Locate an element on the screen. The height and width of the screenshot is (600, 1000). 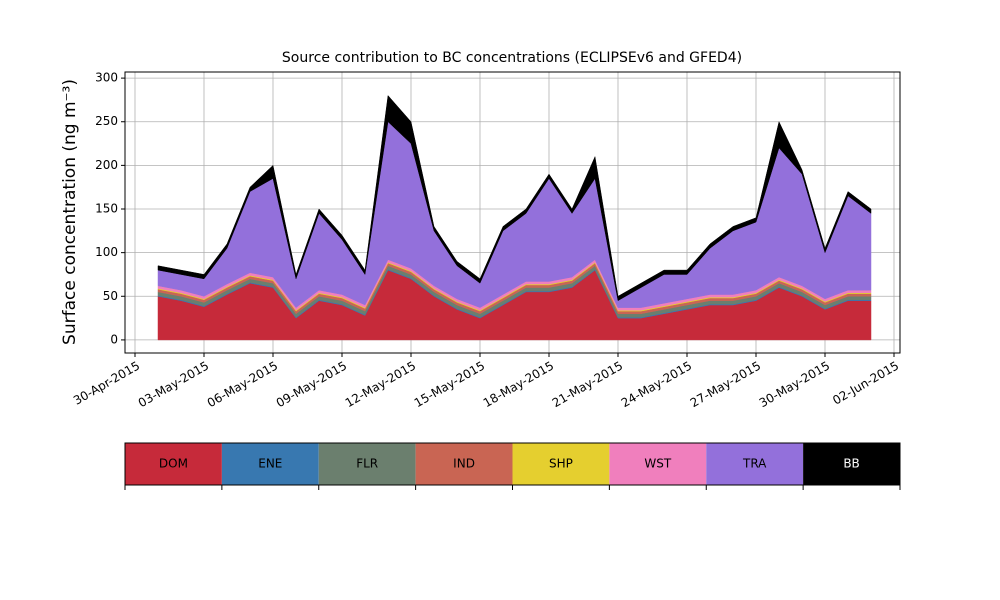
y-tick-label: 150 is located at coordinates (106, 209).